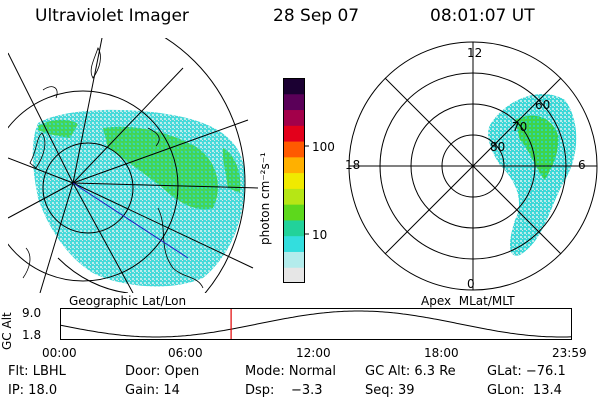  Describe the element at coordinates (7, 331) in the screenshot. I see `timeline-ylabel: GC Alt` at that location.